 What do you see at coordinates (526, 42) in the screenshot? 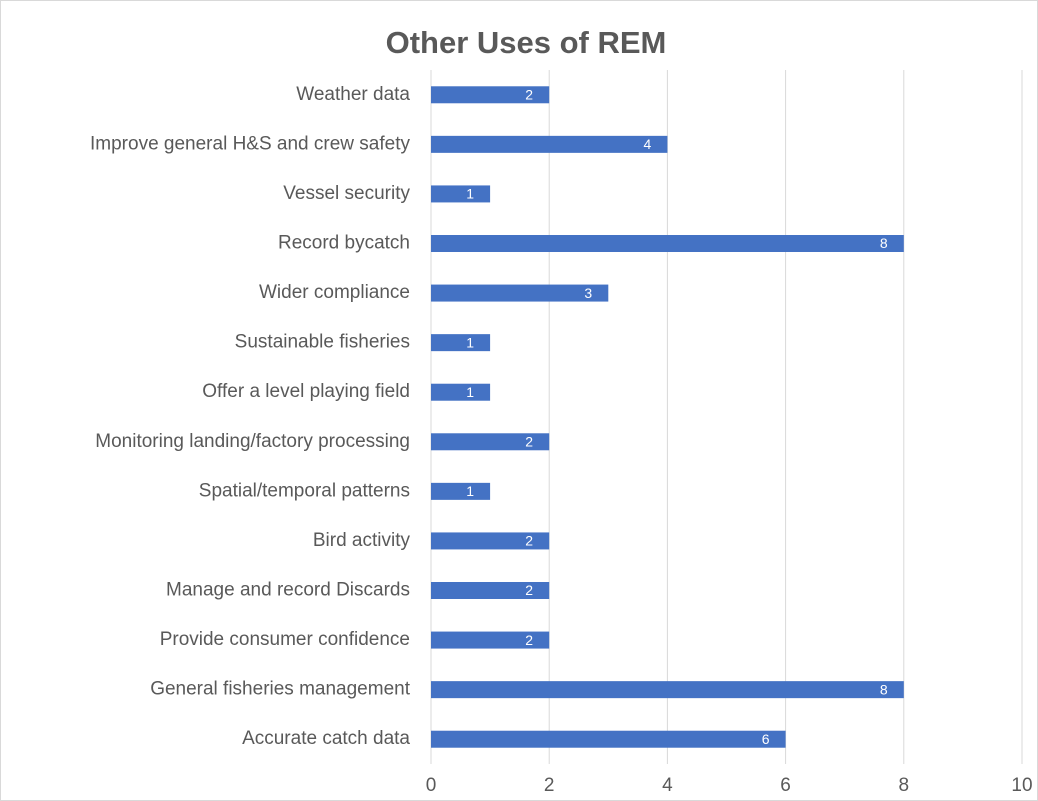
I see `chart-title: Other Uses of REM` at bounding box center [526, 42].